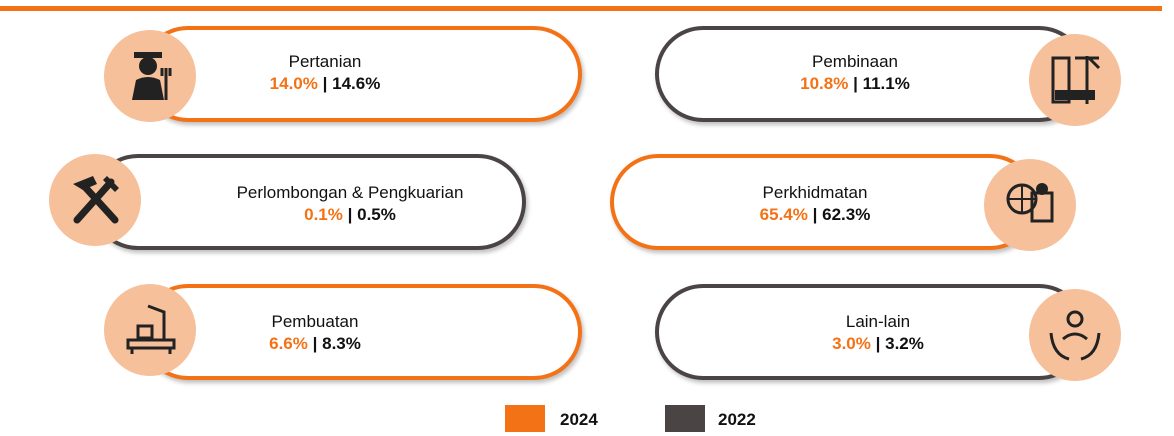  I want to click on value-2022: 0.5%, so click(376, 214).